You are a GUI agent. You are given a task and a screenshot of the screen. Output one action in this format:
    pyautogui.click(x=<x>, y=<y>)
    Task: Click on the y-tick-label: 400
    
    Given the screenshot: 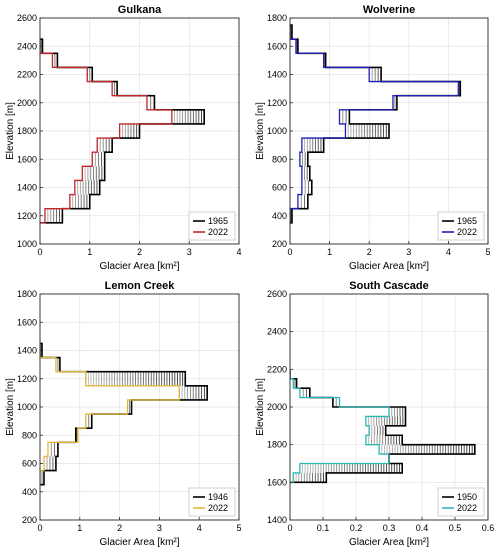 What is the action you would take?
    pyautogui.click(x=279, y=216)
    